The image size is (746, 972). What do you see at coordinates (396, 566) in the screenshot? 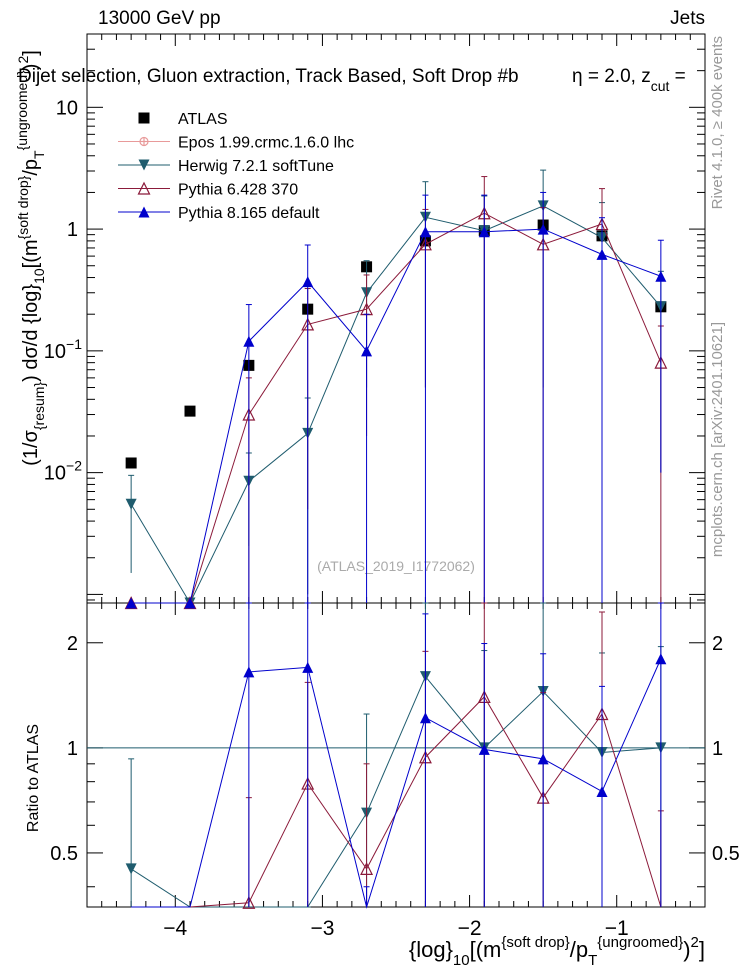
I see `analysis-watermark: (ATLAS_2019_I1772062)` at bounding box center [396, 566].